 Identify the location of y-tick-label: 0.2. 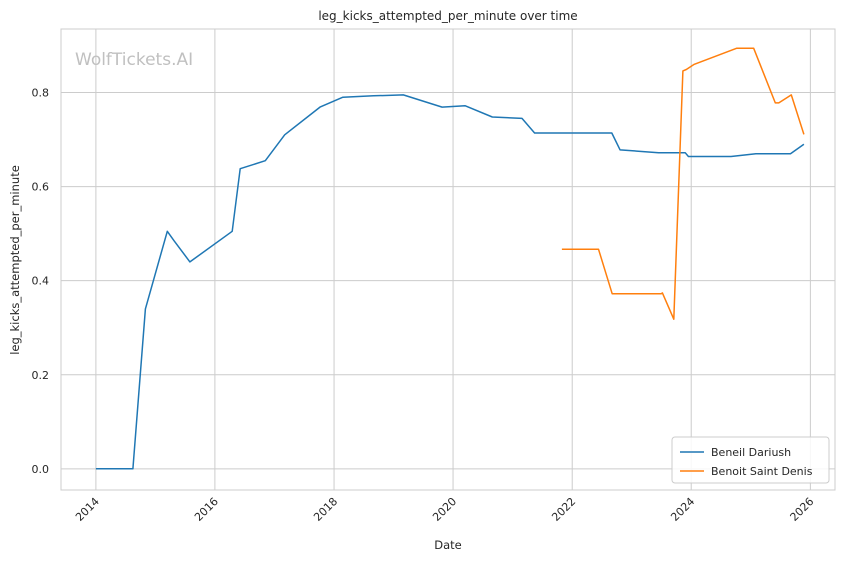
(41, 375).